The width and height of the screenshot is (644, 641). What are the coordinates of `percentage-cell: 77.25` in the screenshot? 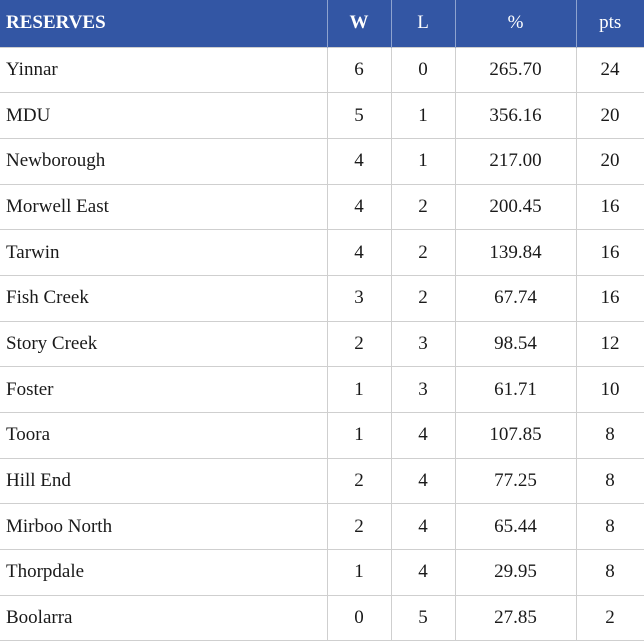 It's located at (515, 480).